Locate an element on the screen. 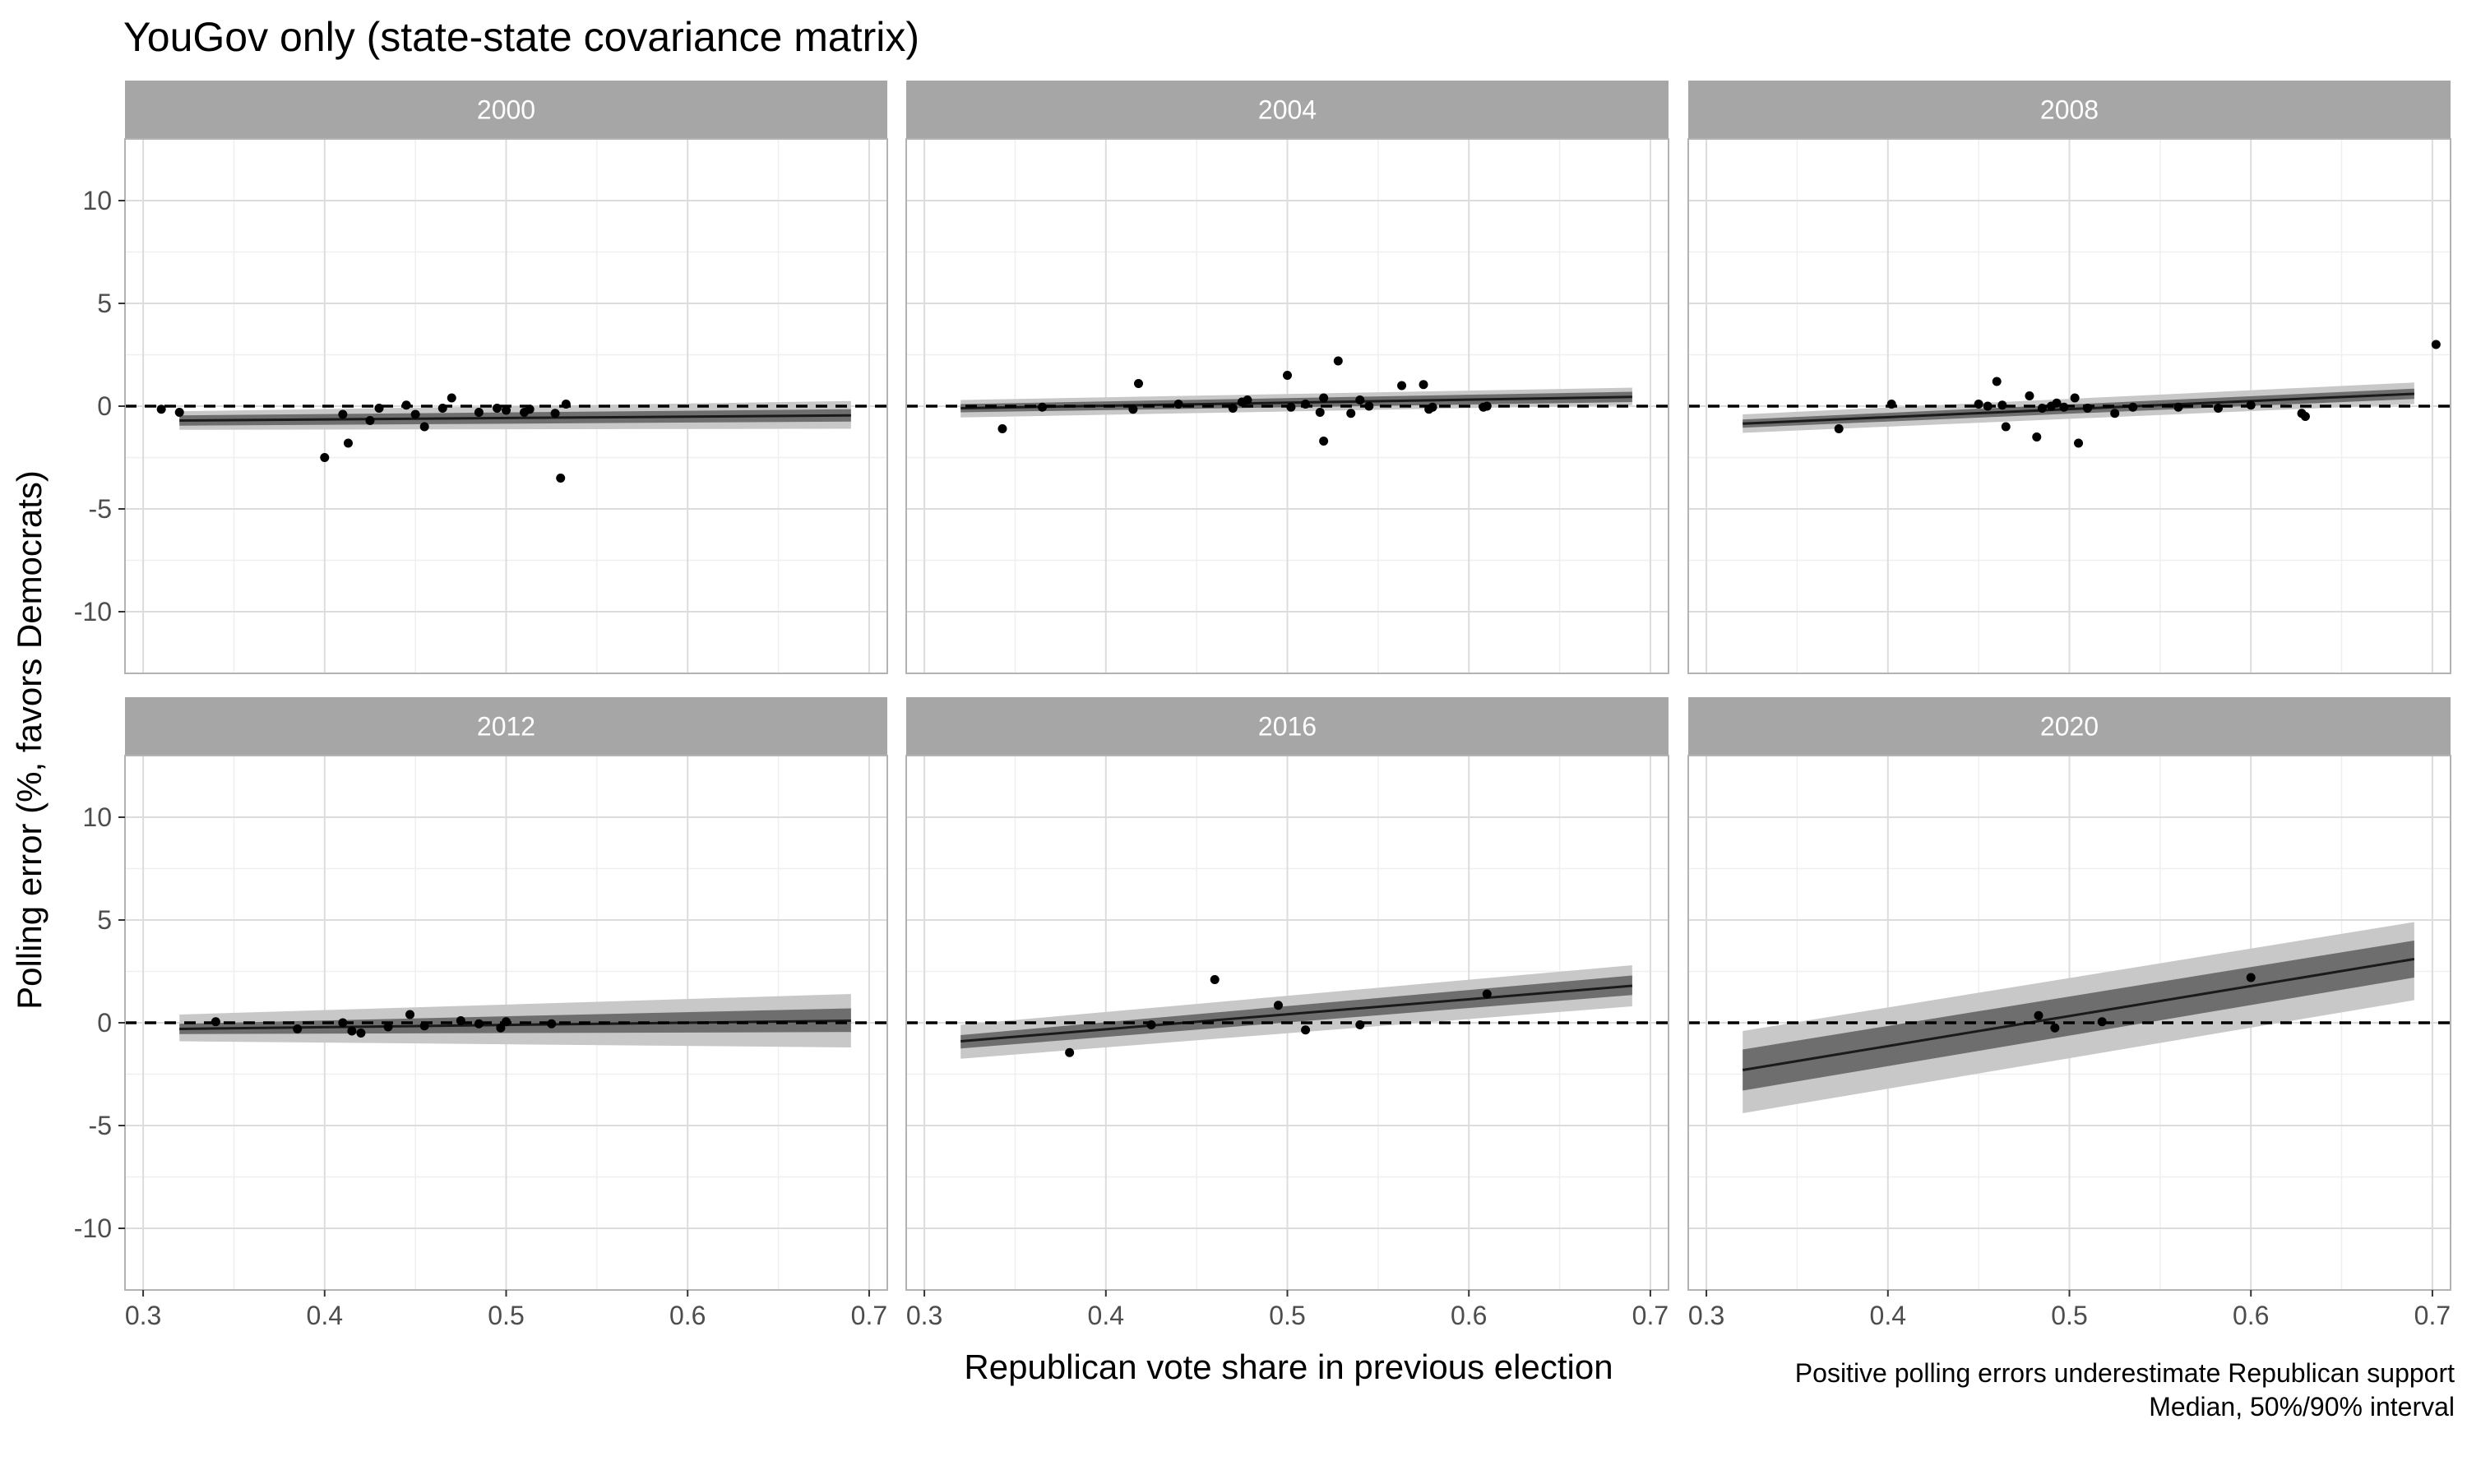 The width and height of the screenshot is (2467, 1484). y-tick-label: -10 is located at coordinates (93, 611).